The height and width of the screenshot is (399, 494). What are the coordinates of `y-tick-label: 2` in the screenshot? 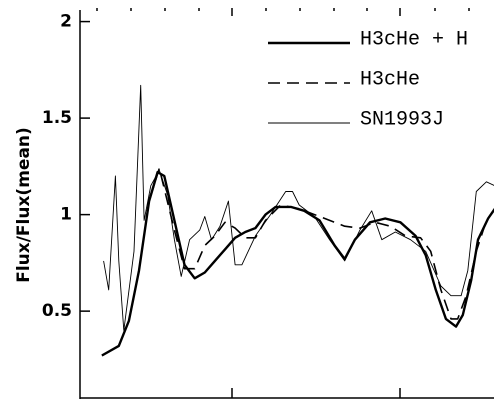 It's located at (66, 22).